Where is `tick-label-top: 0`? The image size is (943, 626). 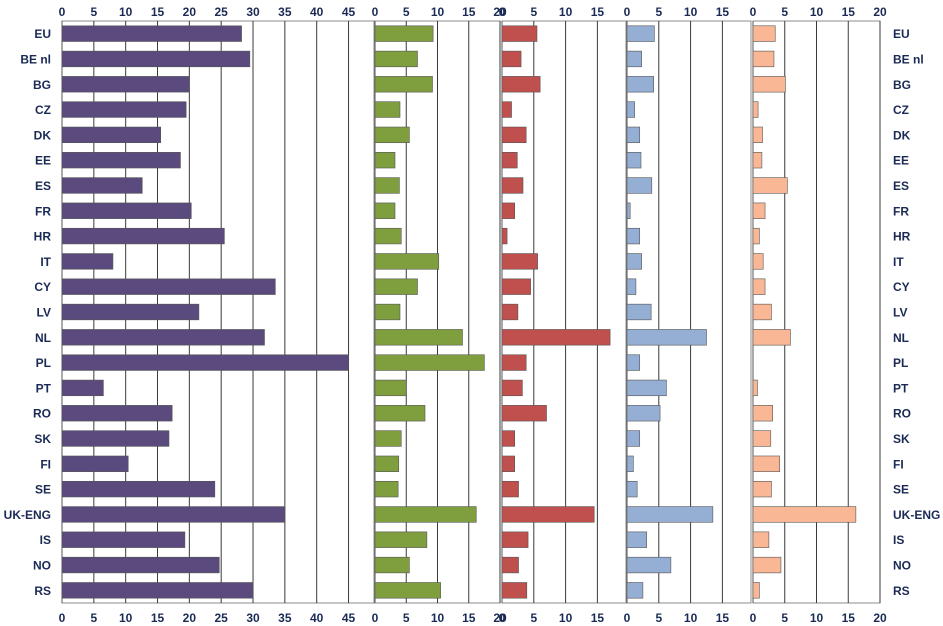
tick-label-top: 0 is located at coordinates (753, 12).